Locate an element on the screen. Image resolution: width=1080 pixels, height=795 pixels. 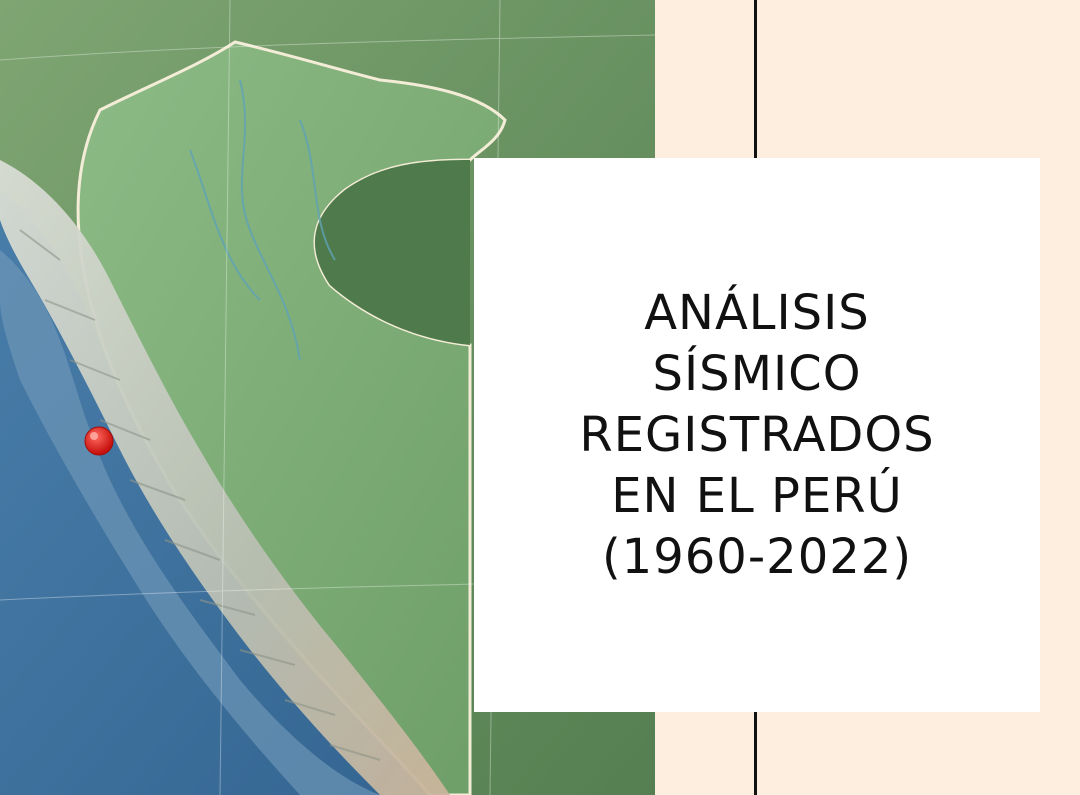
title-line-5: (1960-2022) is located at coordinates (757, 556).